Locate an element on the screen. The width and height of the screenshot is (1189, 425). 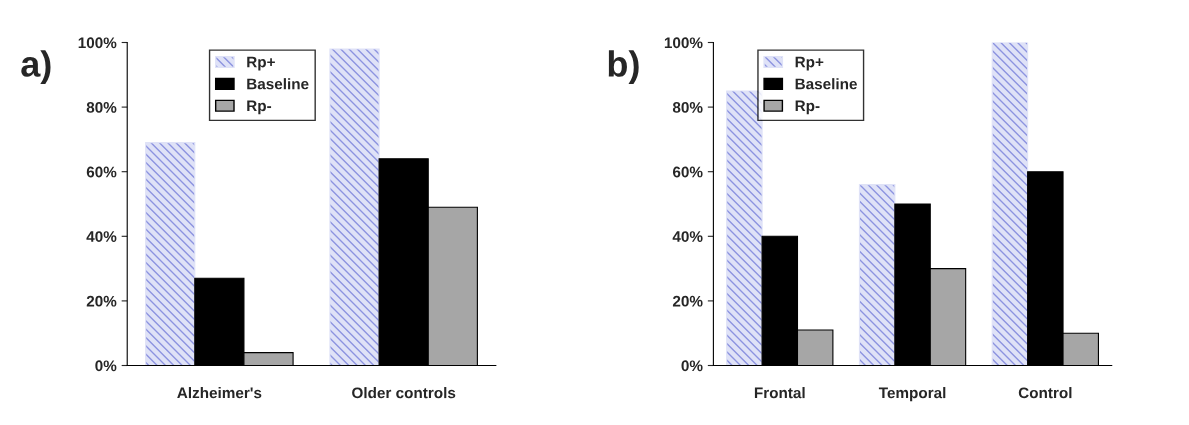
chart-title: b) is located at coordinates (623, 67).